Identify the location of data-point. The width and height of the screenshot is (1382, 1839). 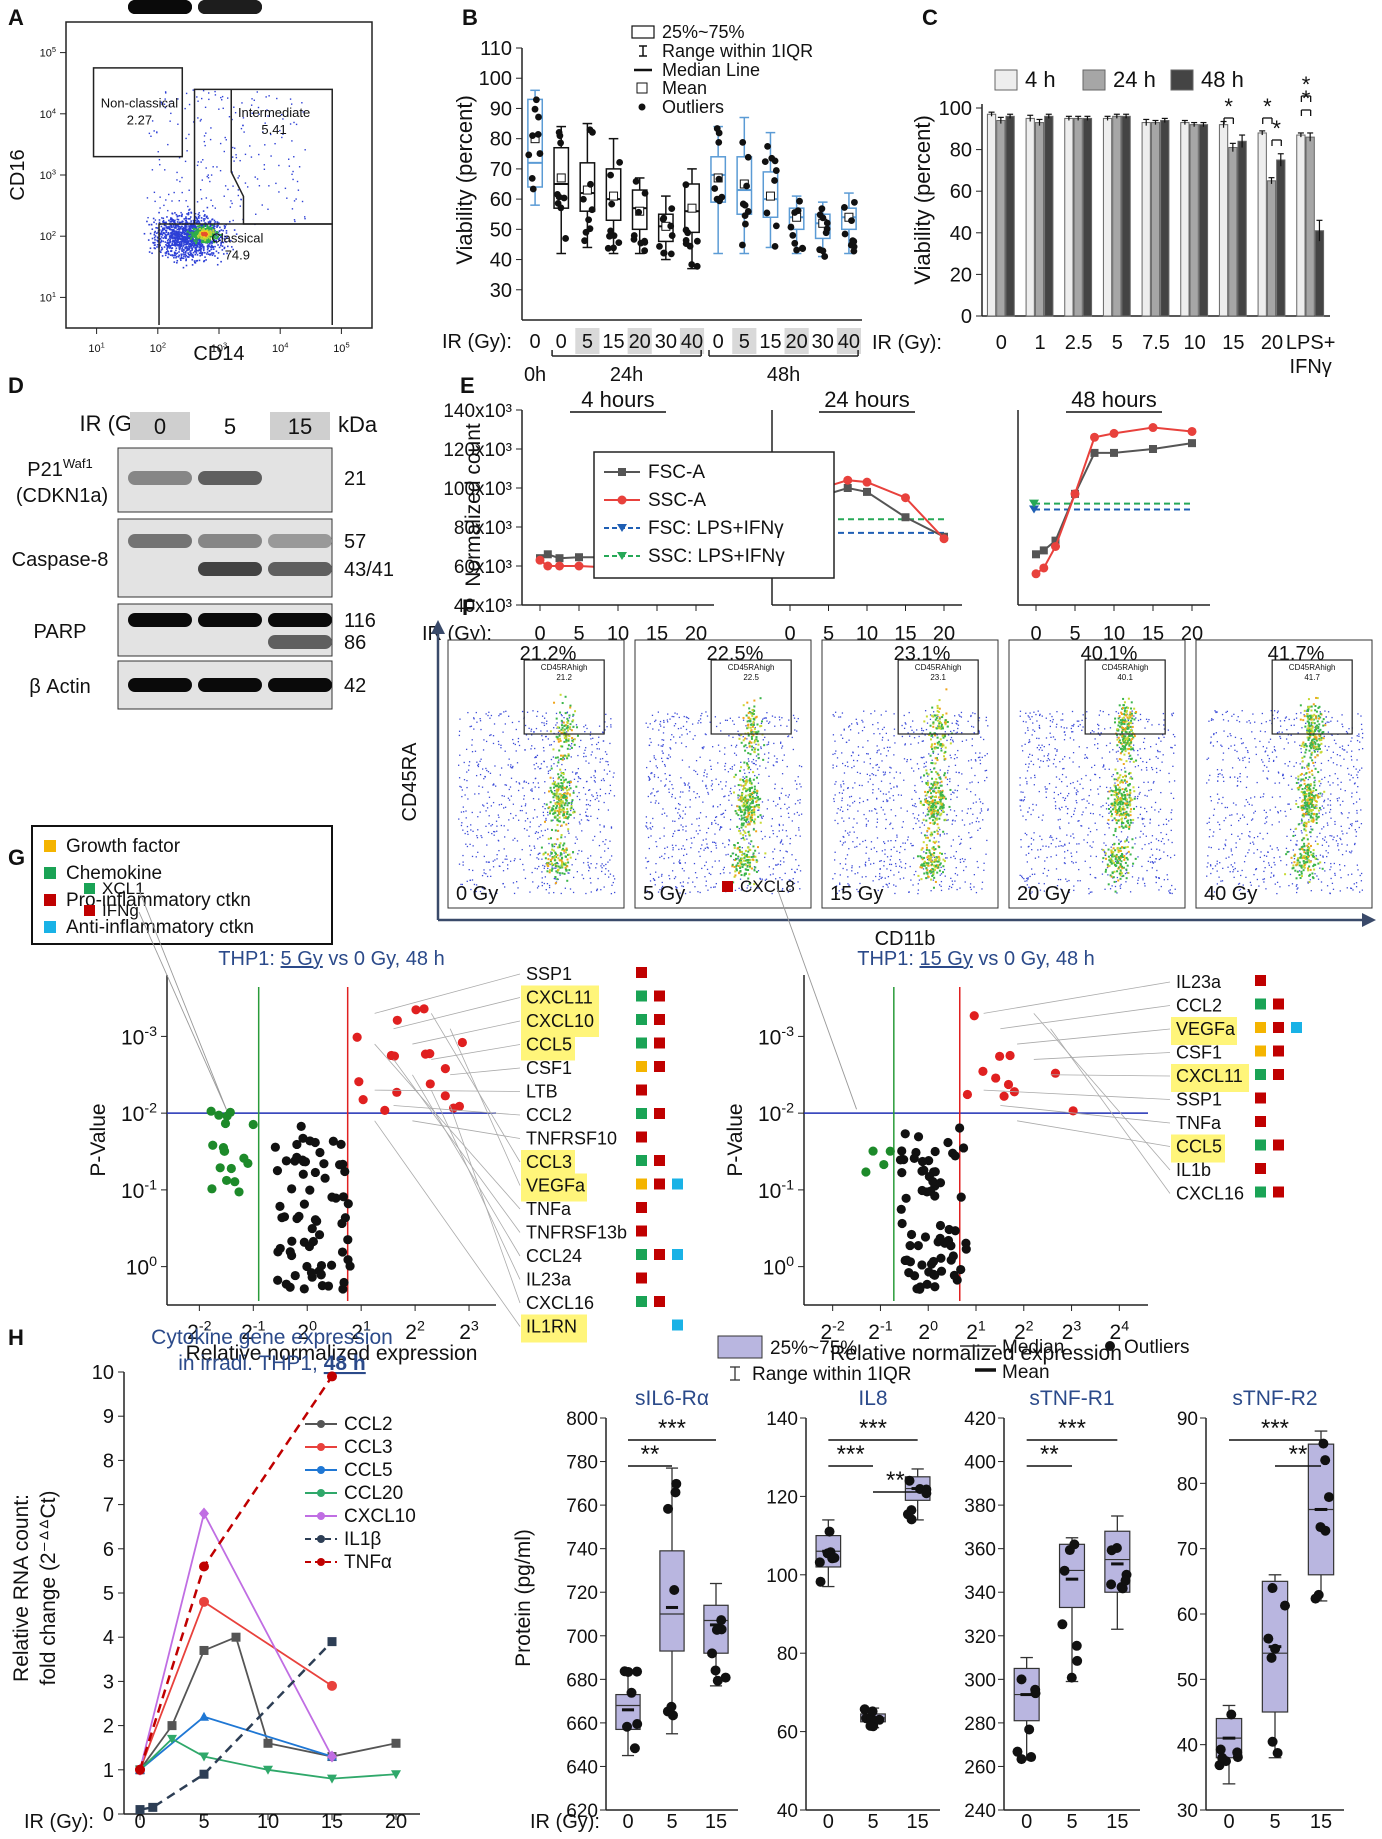
(641, 243).